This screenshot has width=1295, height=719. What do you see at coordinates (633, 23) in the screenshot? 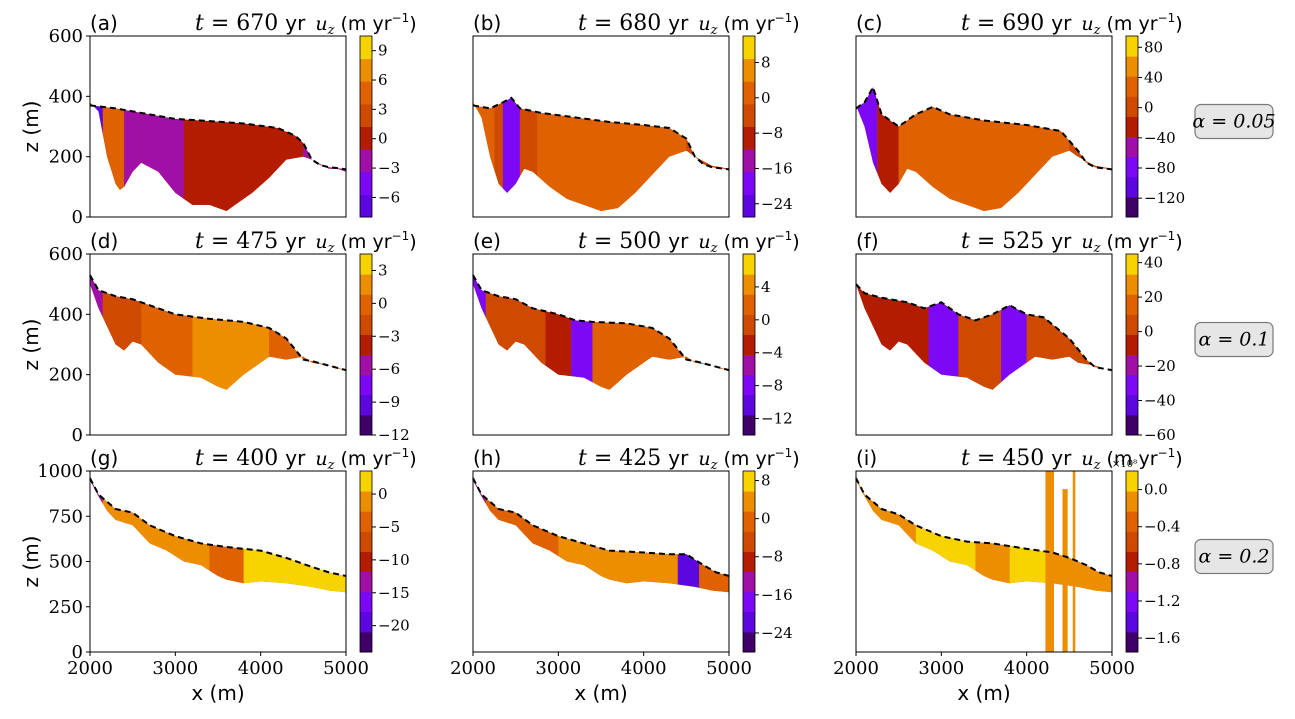
I see `panel-title: t = 680 yr` at bounding box center [633, 23].